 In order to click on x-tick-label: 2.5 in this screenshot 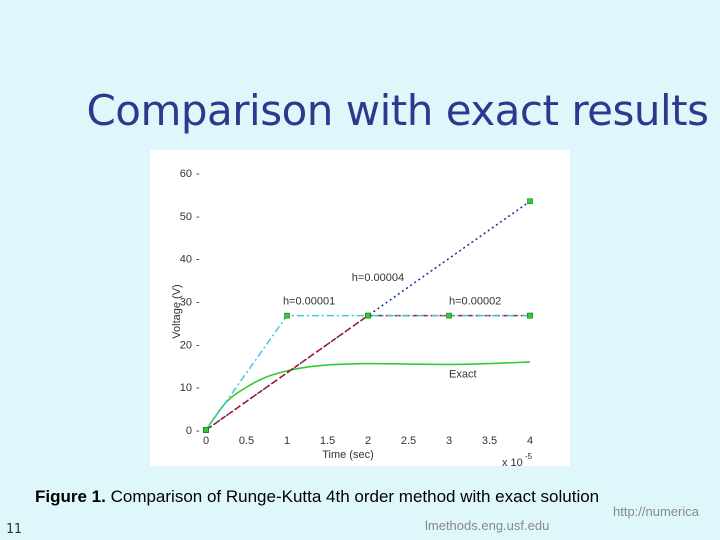, I will do `click(408, 441)`.